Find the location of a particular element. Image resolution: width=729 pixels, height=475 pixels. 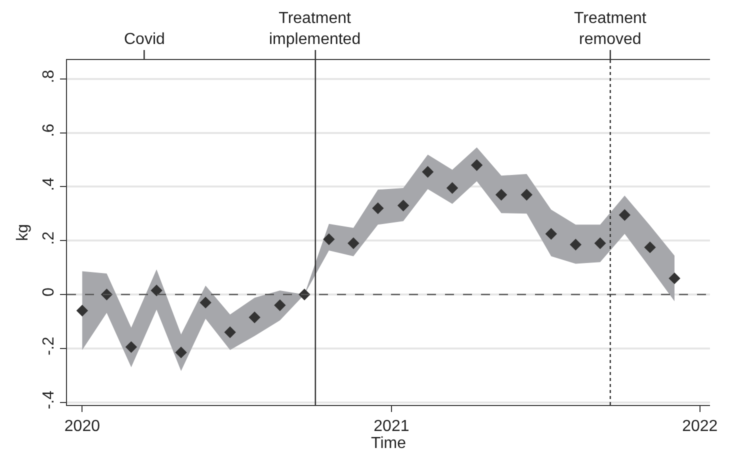

ref-line-label: Treatment implemented is located at coordinates (315, 29).